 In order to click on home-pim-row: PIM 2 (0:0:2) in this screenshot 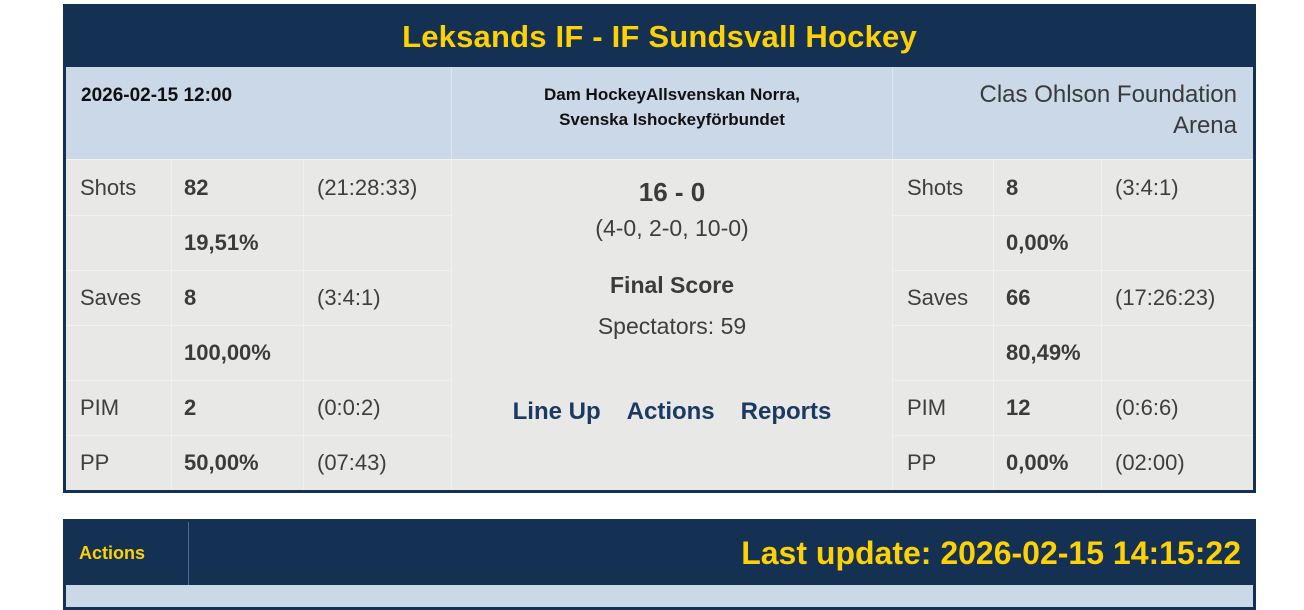, I will do `click(258, 407)`.